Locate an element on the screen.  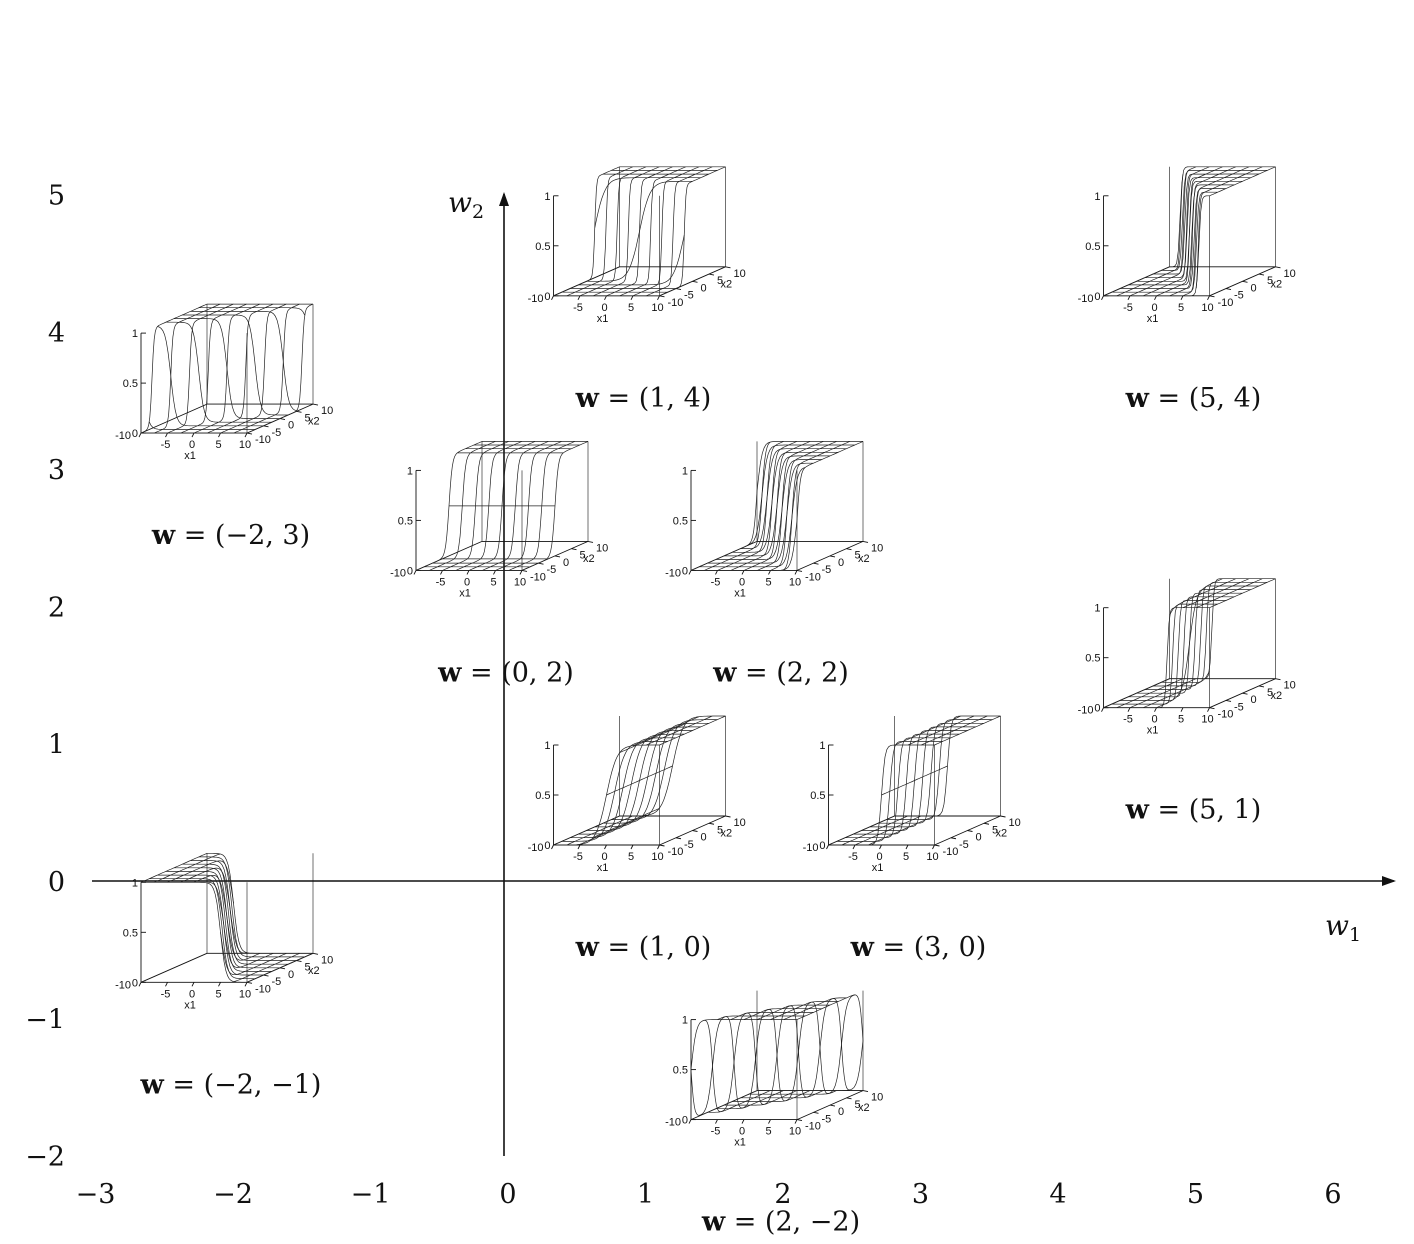
x-tick-label: 1 is located at coordinates (645, 1194).